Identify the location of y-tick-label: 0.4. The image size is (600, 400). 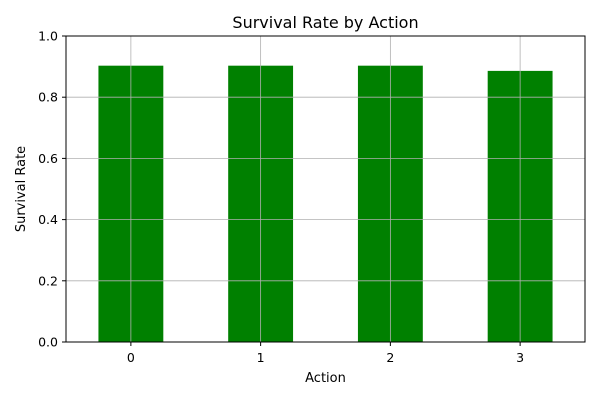
(48, 219).